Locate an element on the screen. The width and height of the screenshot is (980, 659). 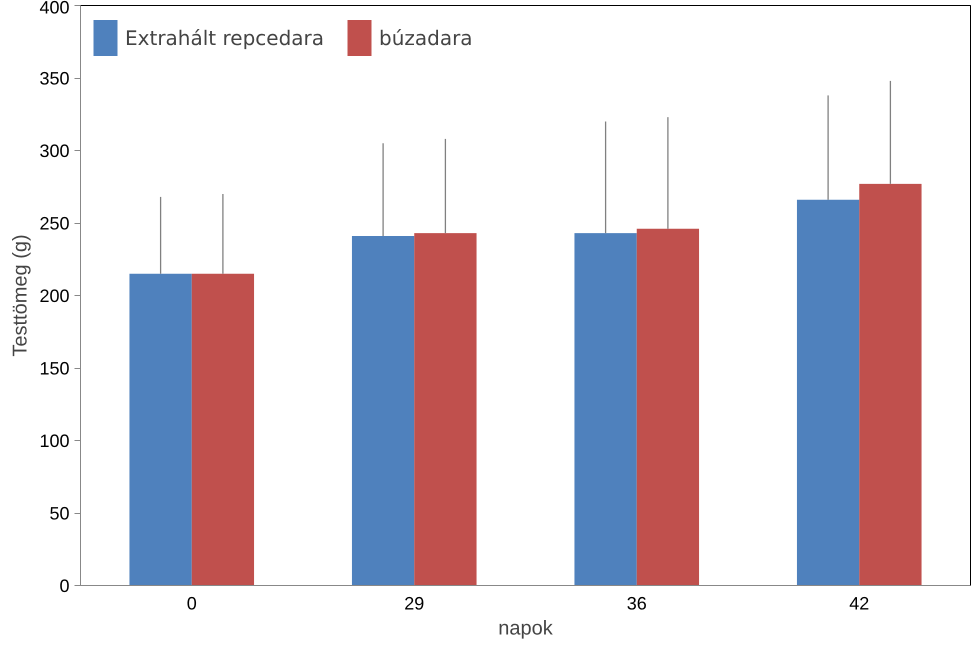
y-tick-label: 50 is located at coordinates (59, 514).